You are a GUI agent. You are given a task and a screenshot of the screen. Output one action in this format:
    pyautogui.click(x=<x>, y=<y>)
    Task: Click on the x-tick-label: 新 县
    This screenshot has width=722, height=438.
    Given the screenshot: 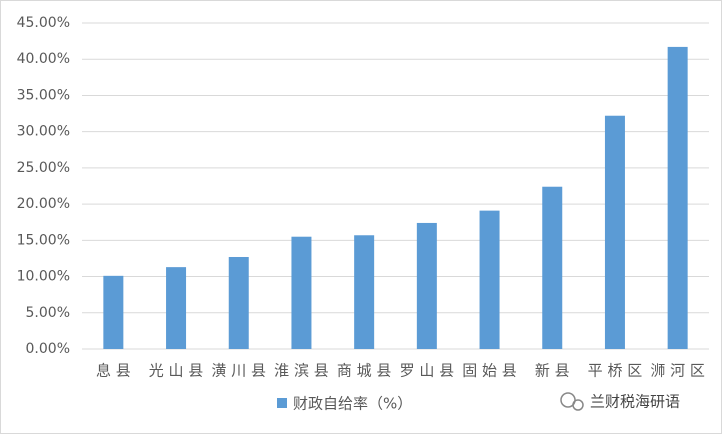 What is the action you would take?
    pyautogui.click(x=552, y=371)
    